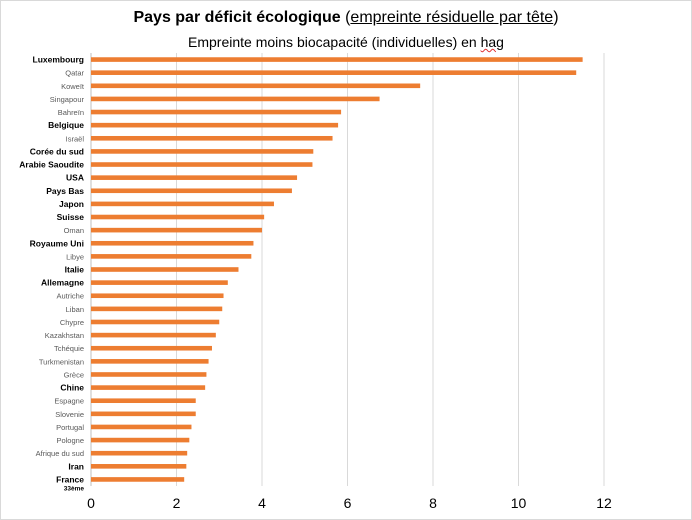 The image size is (692, 520). I want to click on x-tick-label: 2, so click(177, 503).